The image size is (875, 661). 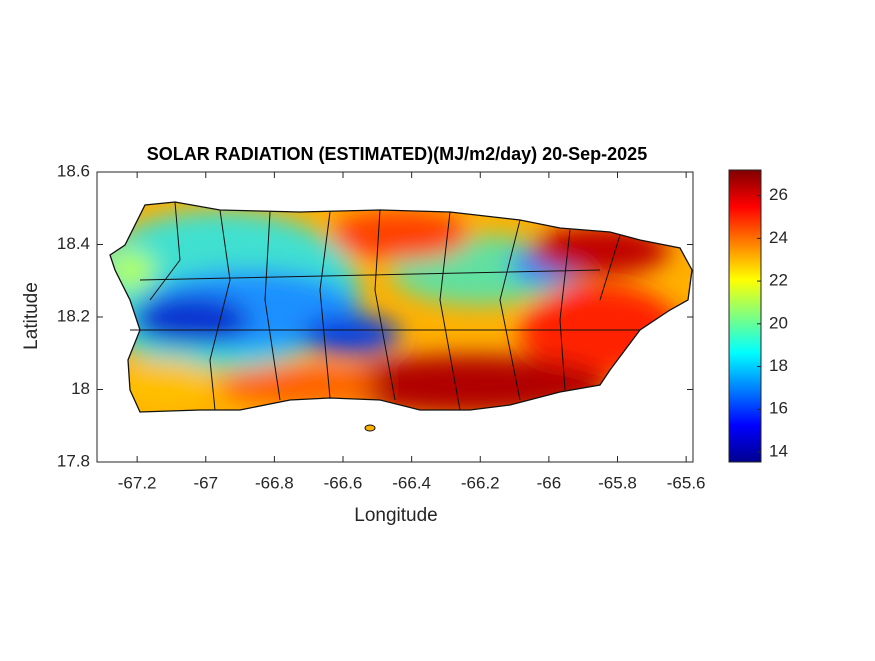 What do you see at coordinates (370, 428) in the screenshot?
I see `island-small` at bounding box center [370, 428].